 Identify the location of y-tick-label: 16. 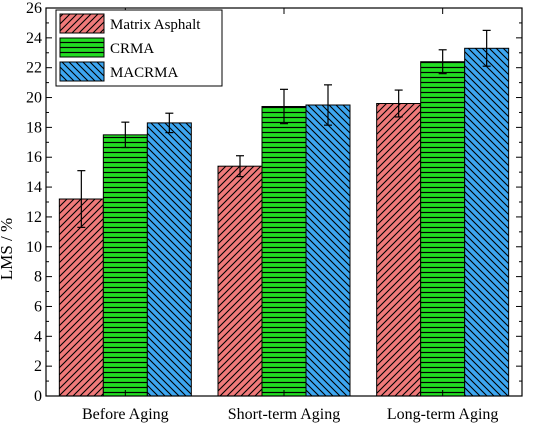
(34, 157).